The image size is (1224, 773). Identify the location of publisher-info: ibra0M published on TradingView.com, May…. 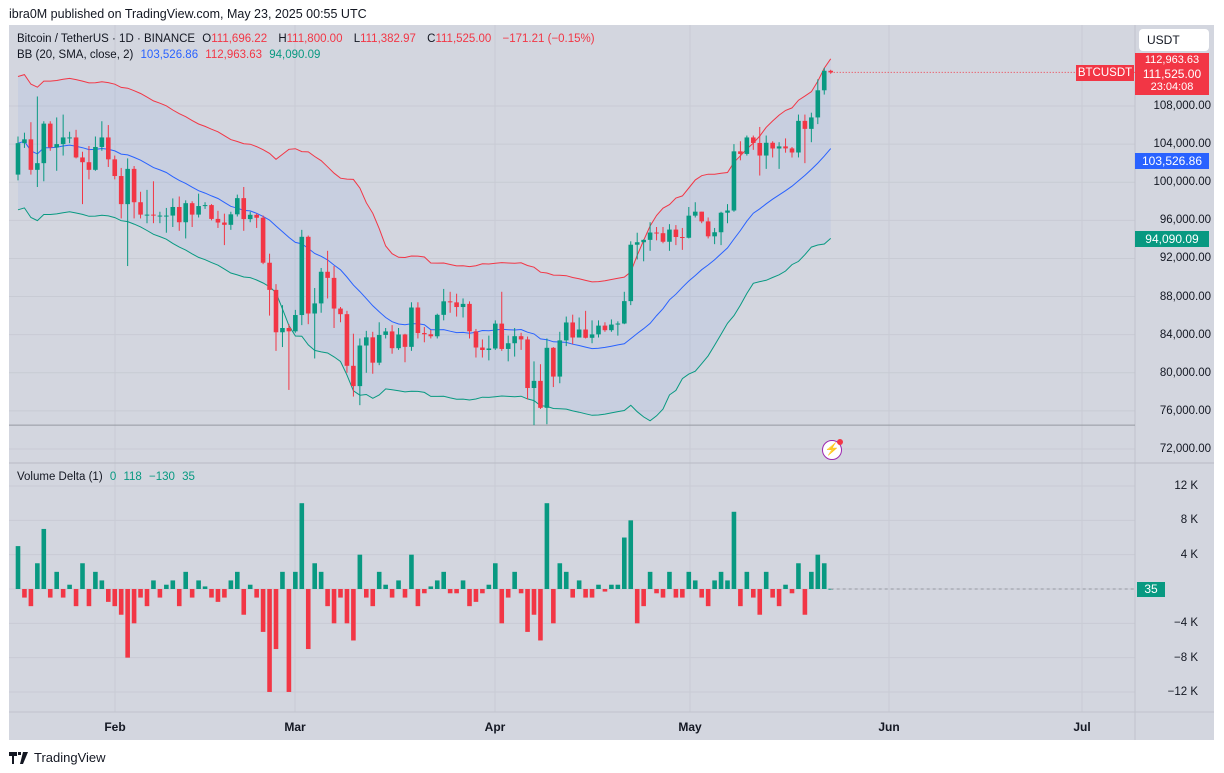
(188, 14).